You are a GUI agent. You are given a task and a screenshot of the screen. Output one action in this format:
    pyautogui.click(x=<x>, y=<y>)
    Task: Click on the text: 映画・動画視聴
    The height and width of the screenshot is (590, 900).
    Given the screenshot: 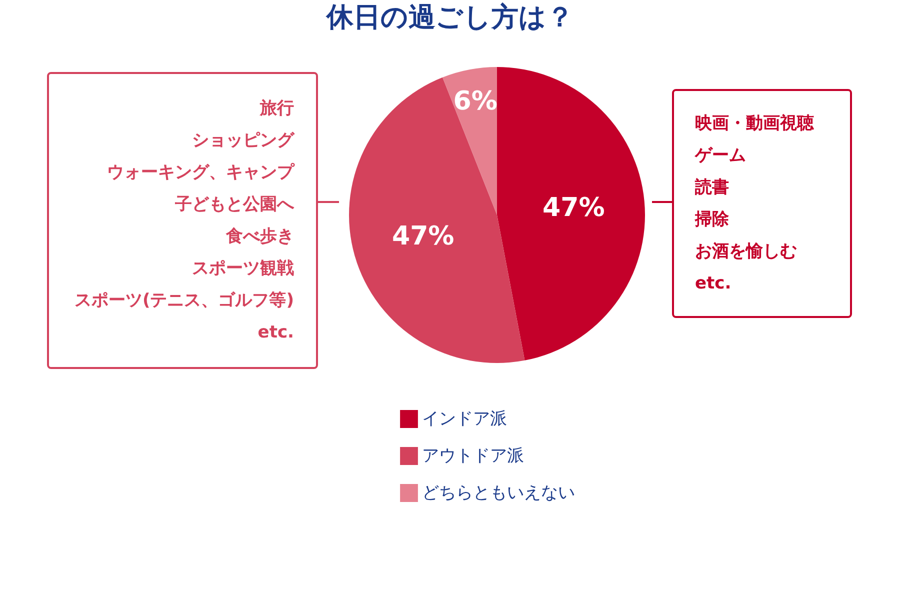 What is the action you would take?
    pyautogui.click(x=755, y=124)
    